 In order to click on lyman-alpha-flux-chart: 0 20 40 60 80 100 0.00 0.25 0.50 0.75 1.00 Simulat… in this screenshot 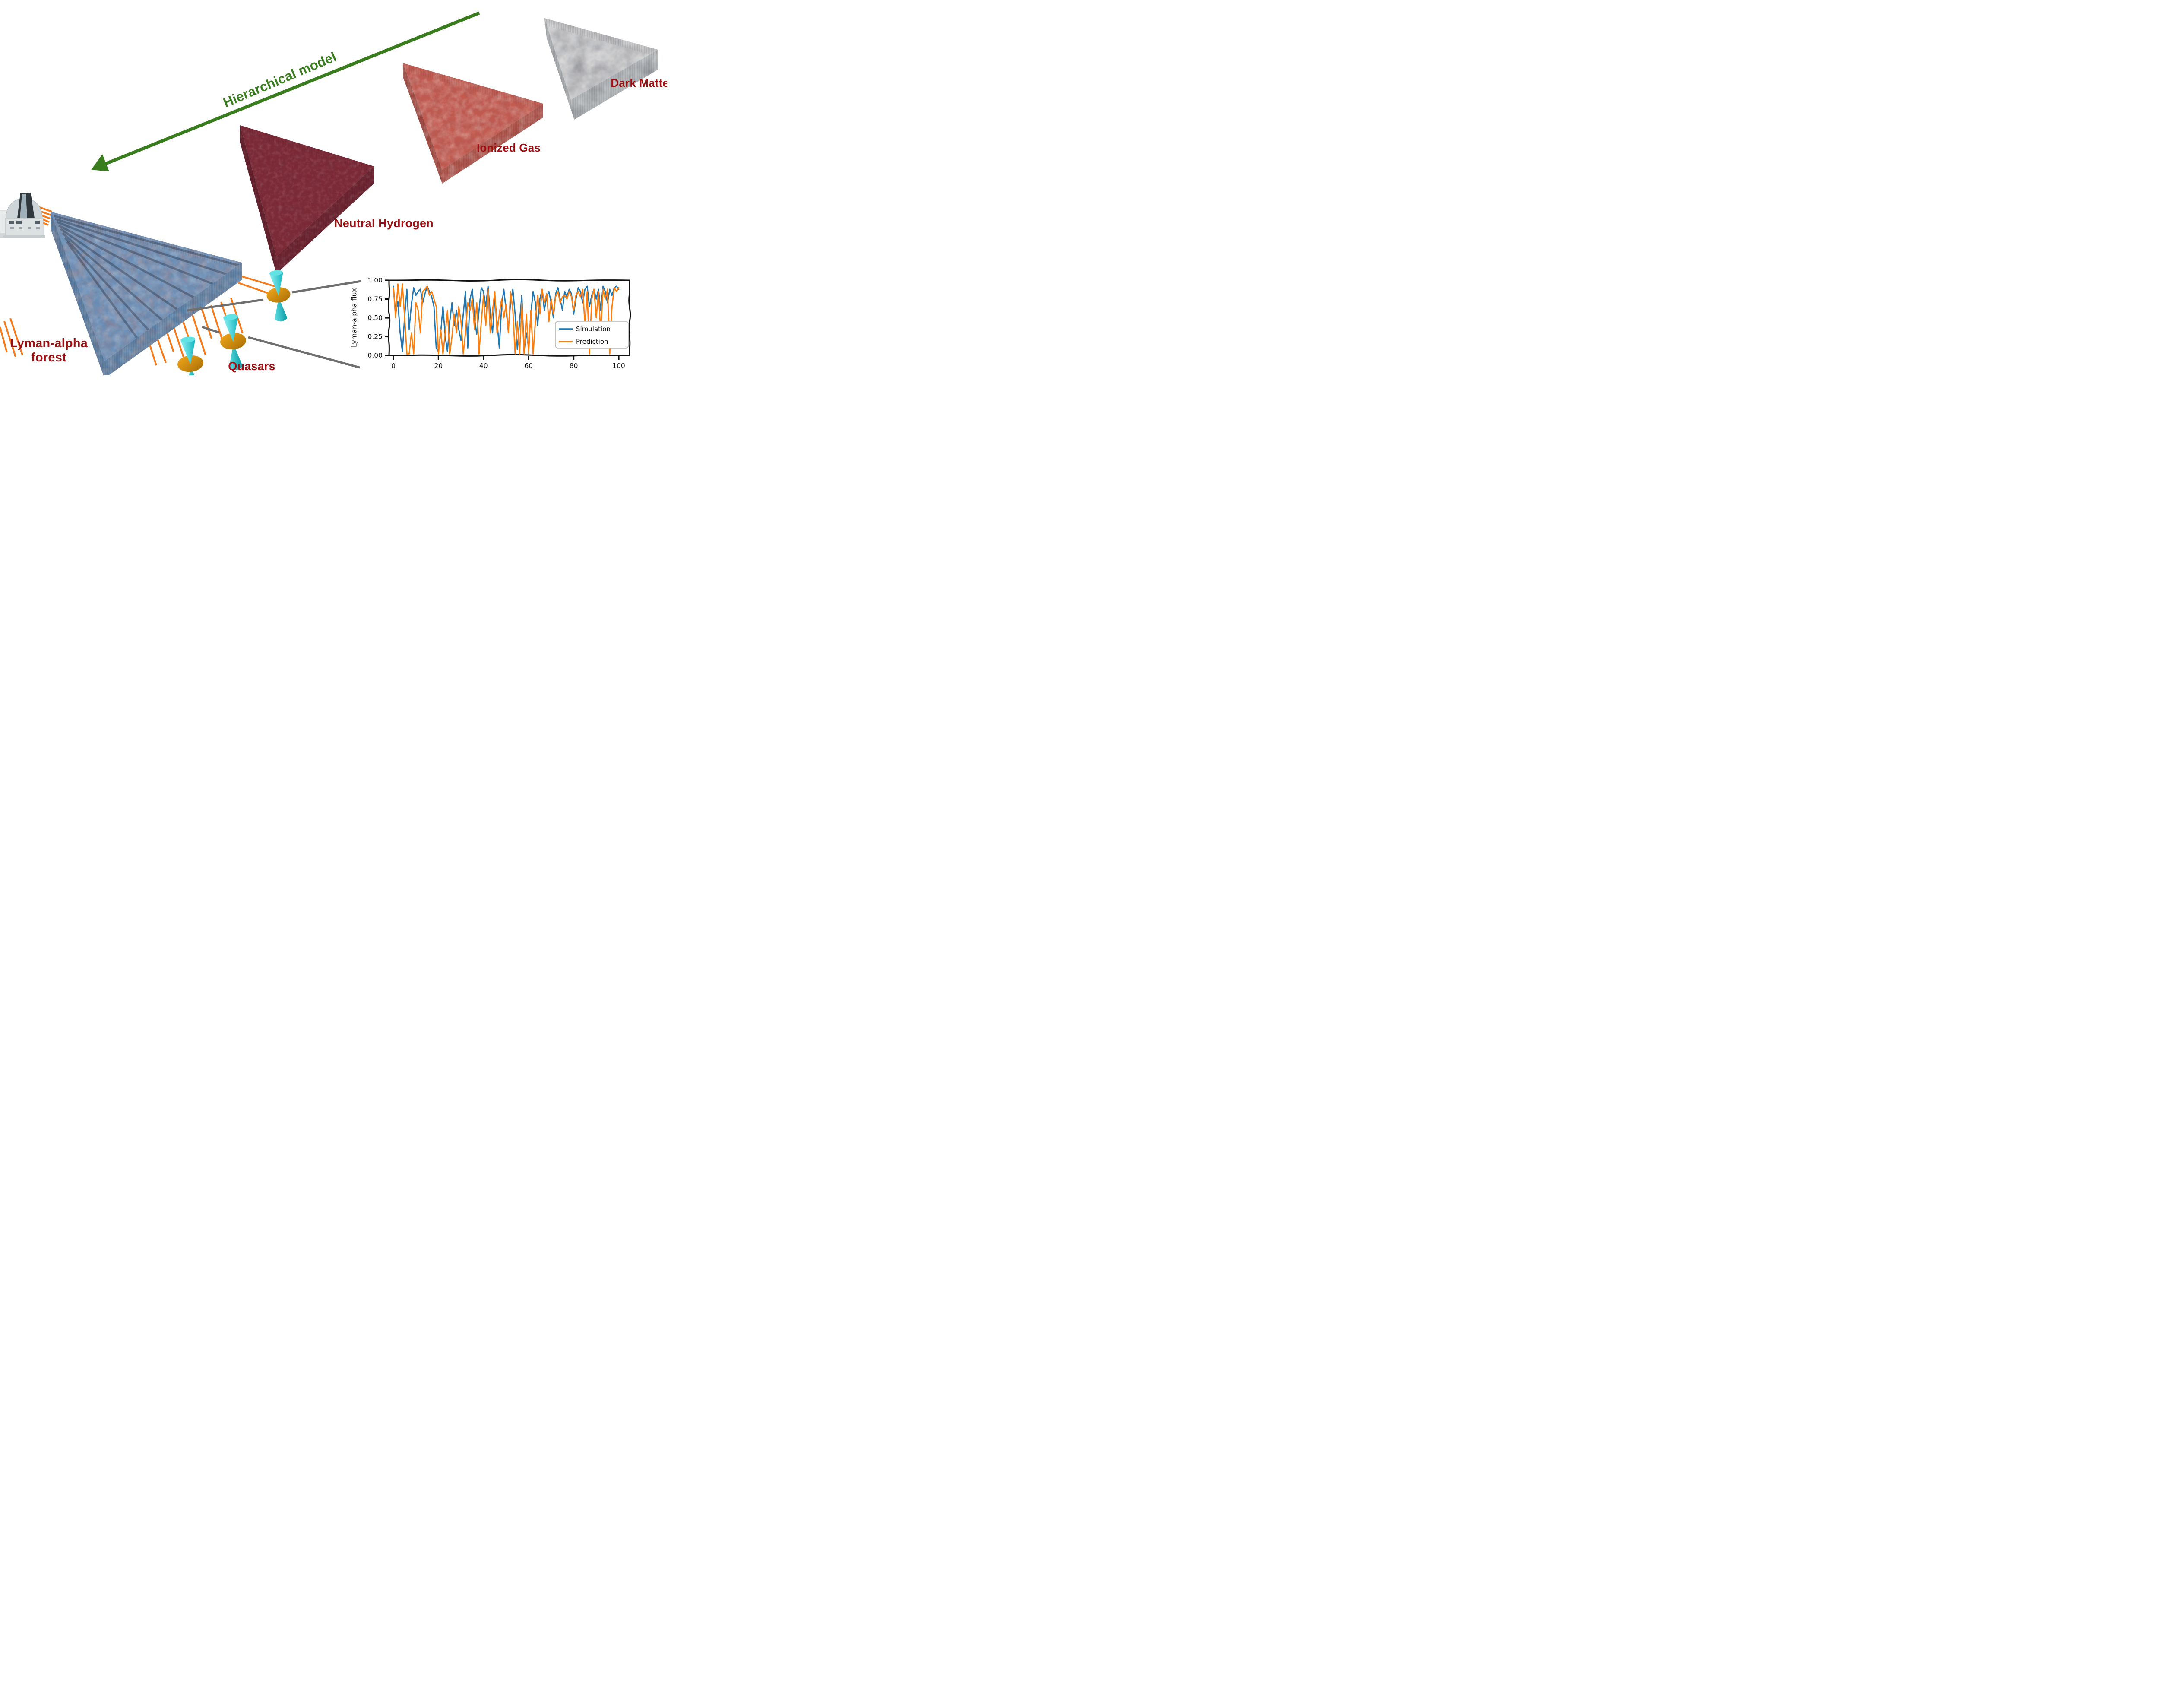, I will do `click(499, 323)`.